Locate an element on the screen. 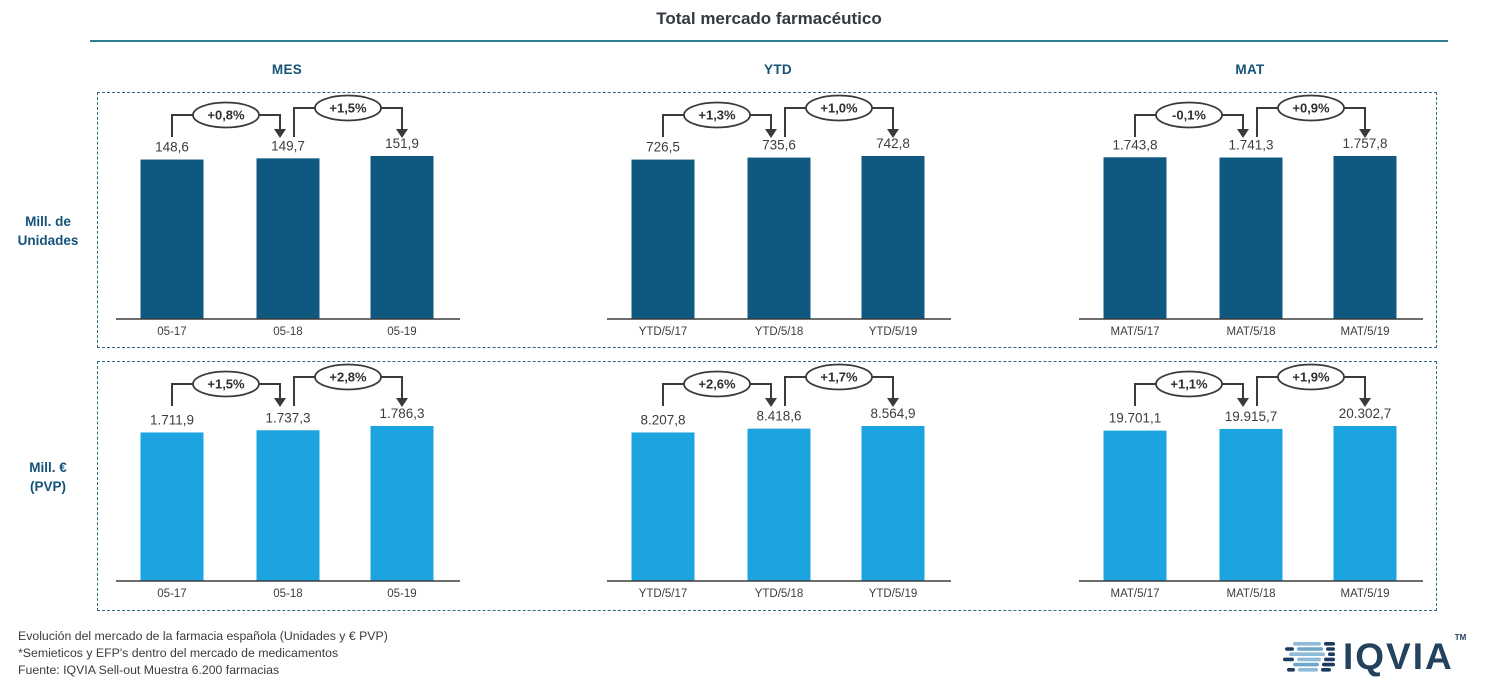 The width and height of the screenshot is (1490, 695). bar-value-label: 20.302,7 is located at coordinates (1365, 413).